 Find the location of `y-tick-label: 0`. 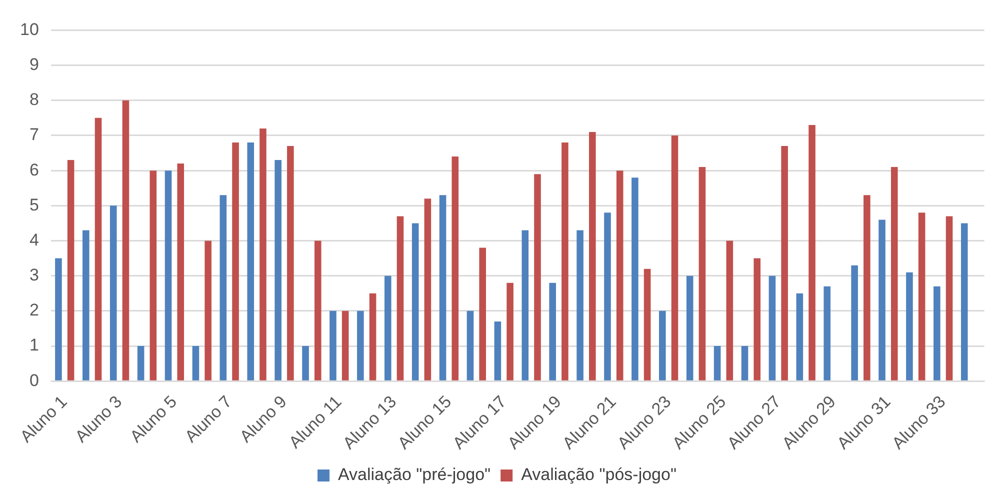

y-tick-label: 0 is located at coordinates (34, 380).